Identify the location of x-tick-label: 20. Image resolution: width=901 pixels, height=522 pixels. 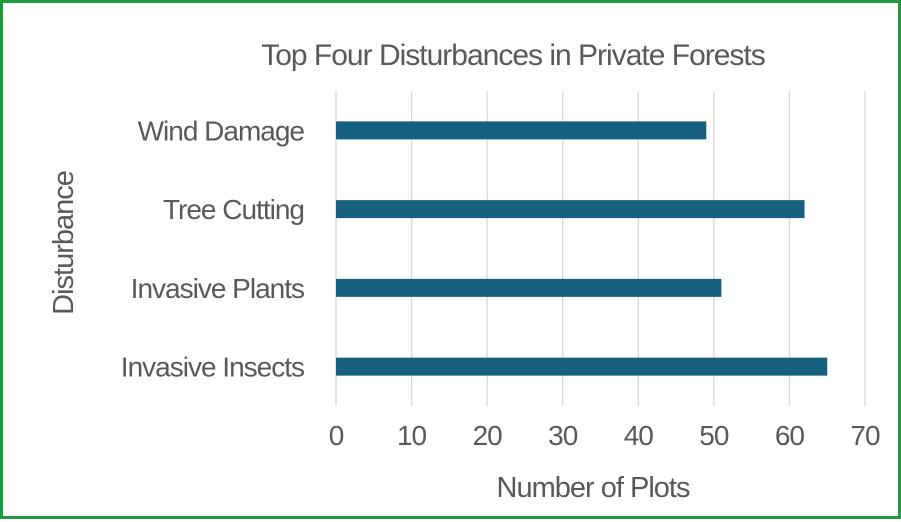
(488, 435).